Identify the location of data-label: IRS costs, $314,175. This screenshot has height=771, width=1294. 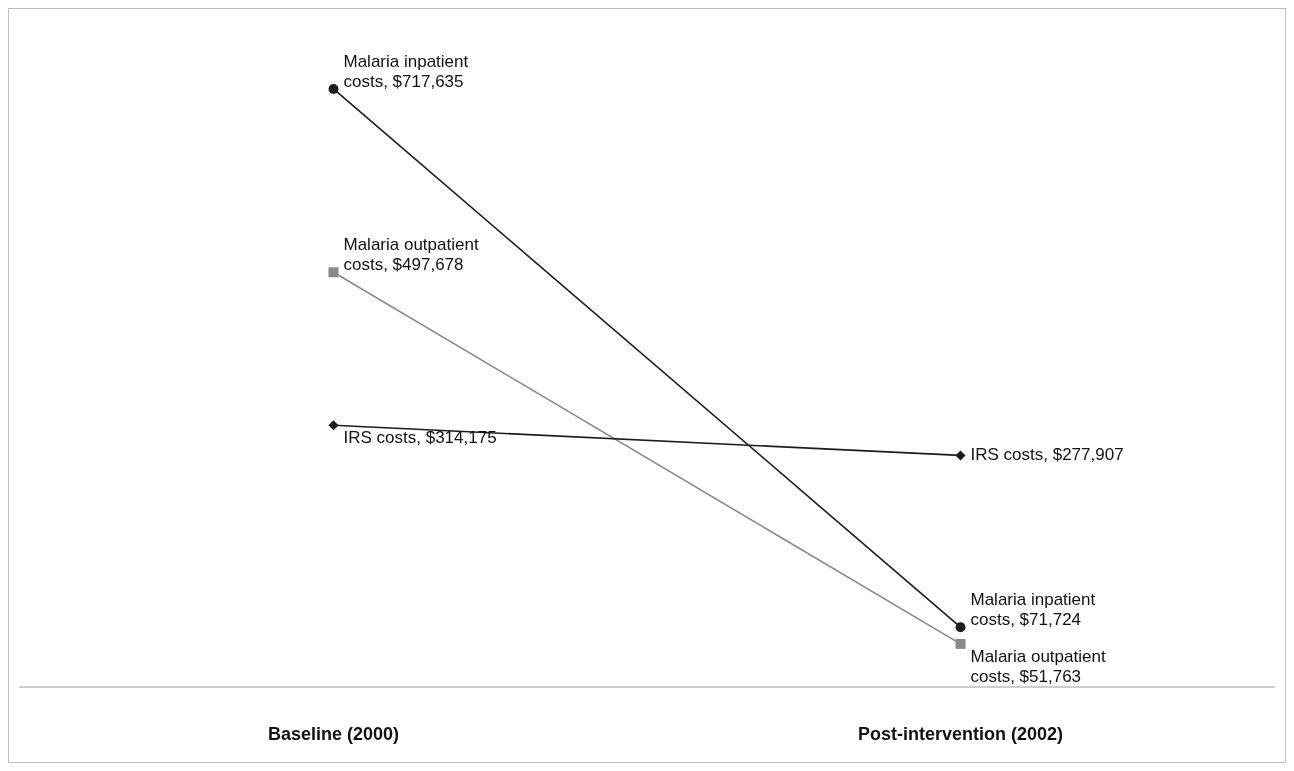
(420, 438).